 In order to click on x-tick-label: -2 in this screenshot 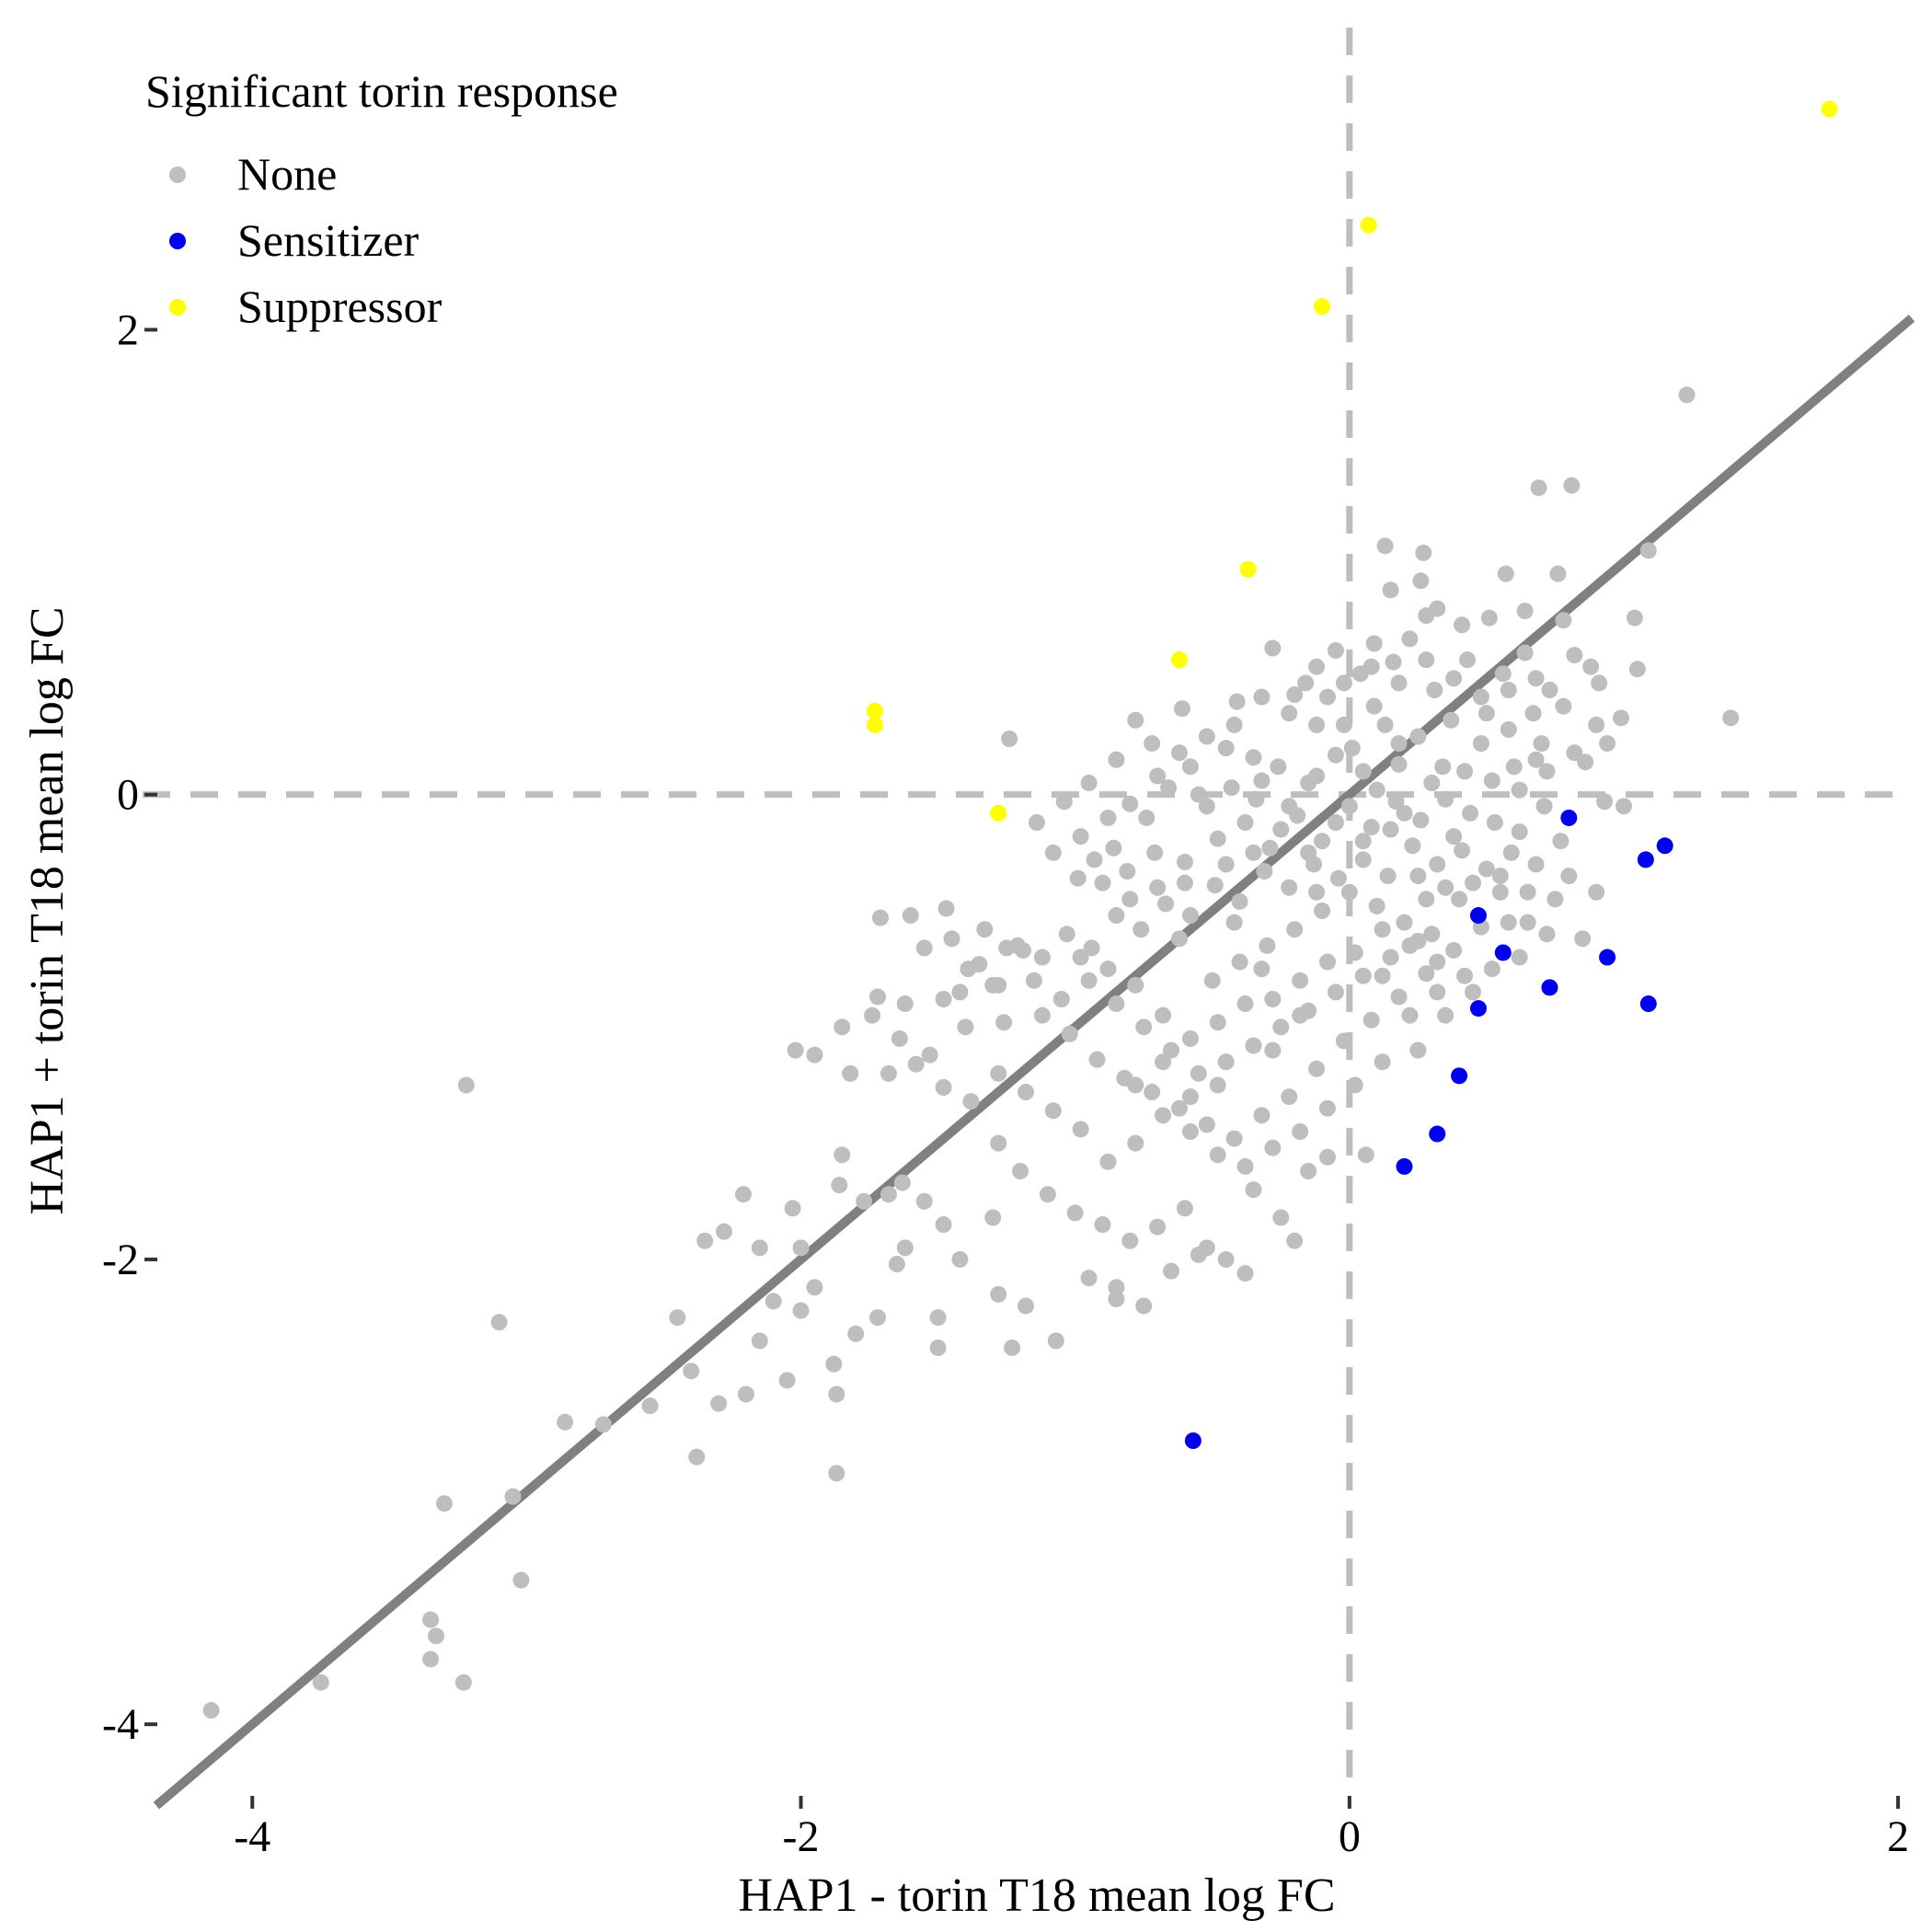, I will do `click(801, 1836)`.